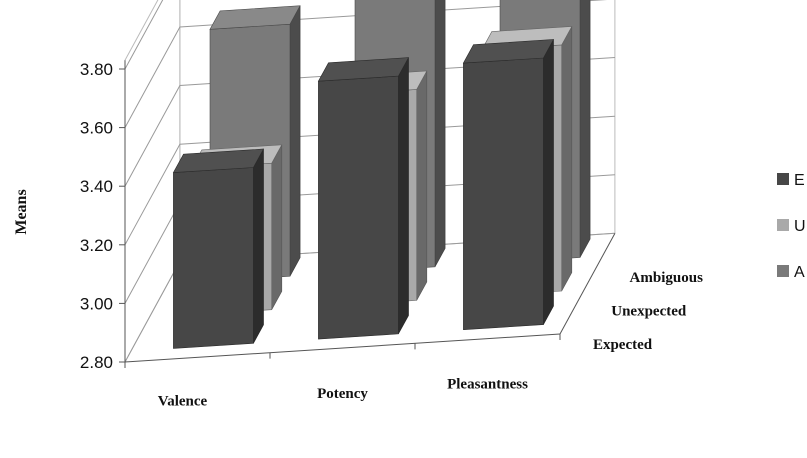 Image resolution: width=807 pixels, height=458 pixels. What do you see at coordinates (587, 284) in the screenshot?
I see `depth-axis-line` at bounding box center [587, 284].